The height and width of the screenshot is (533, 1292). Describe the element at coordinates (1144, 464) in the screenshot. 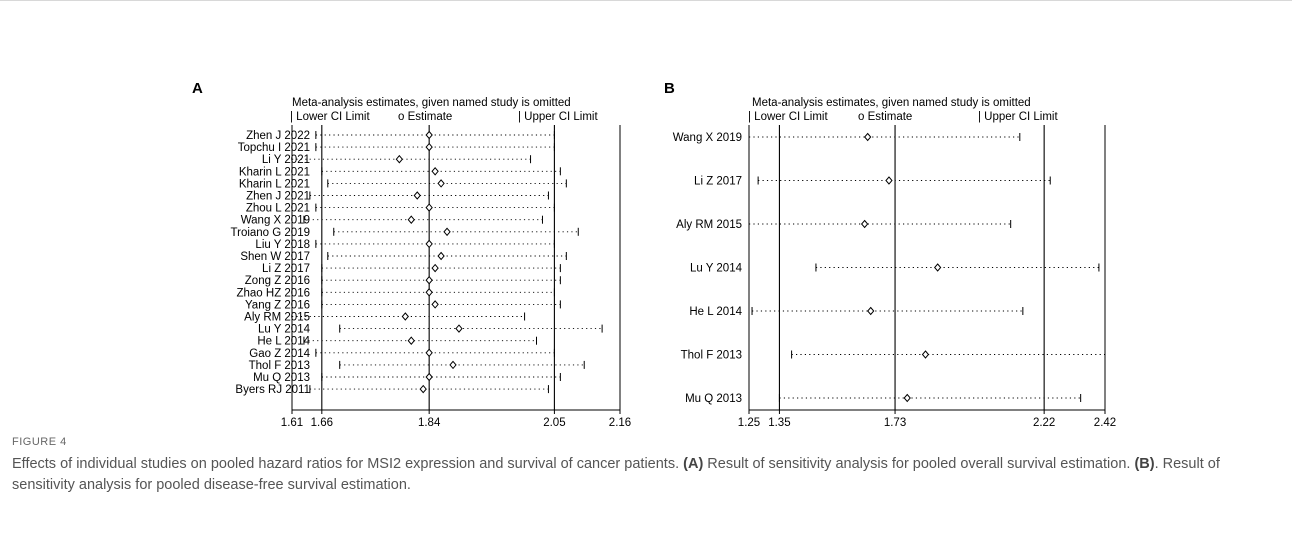

I see `caption-panel-ref: (B)` at that location.